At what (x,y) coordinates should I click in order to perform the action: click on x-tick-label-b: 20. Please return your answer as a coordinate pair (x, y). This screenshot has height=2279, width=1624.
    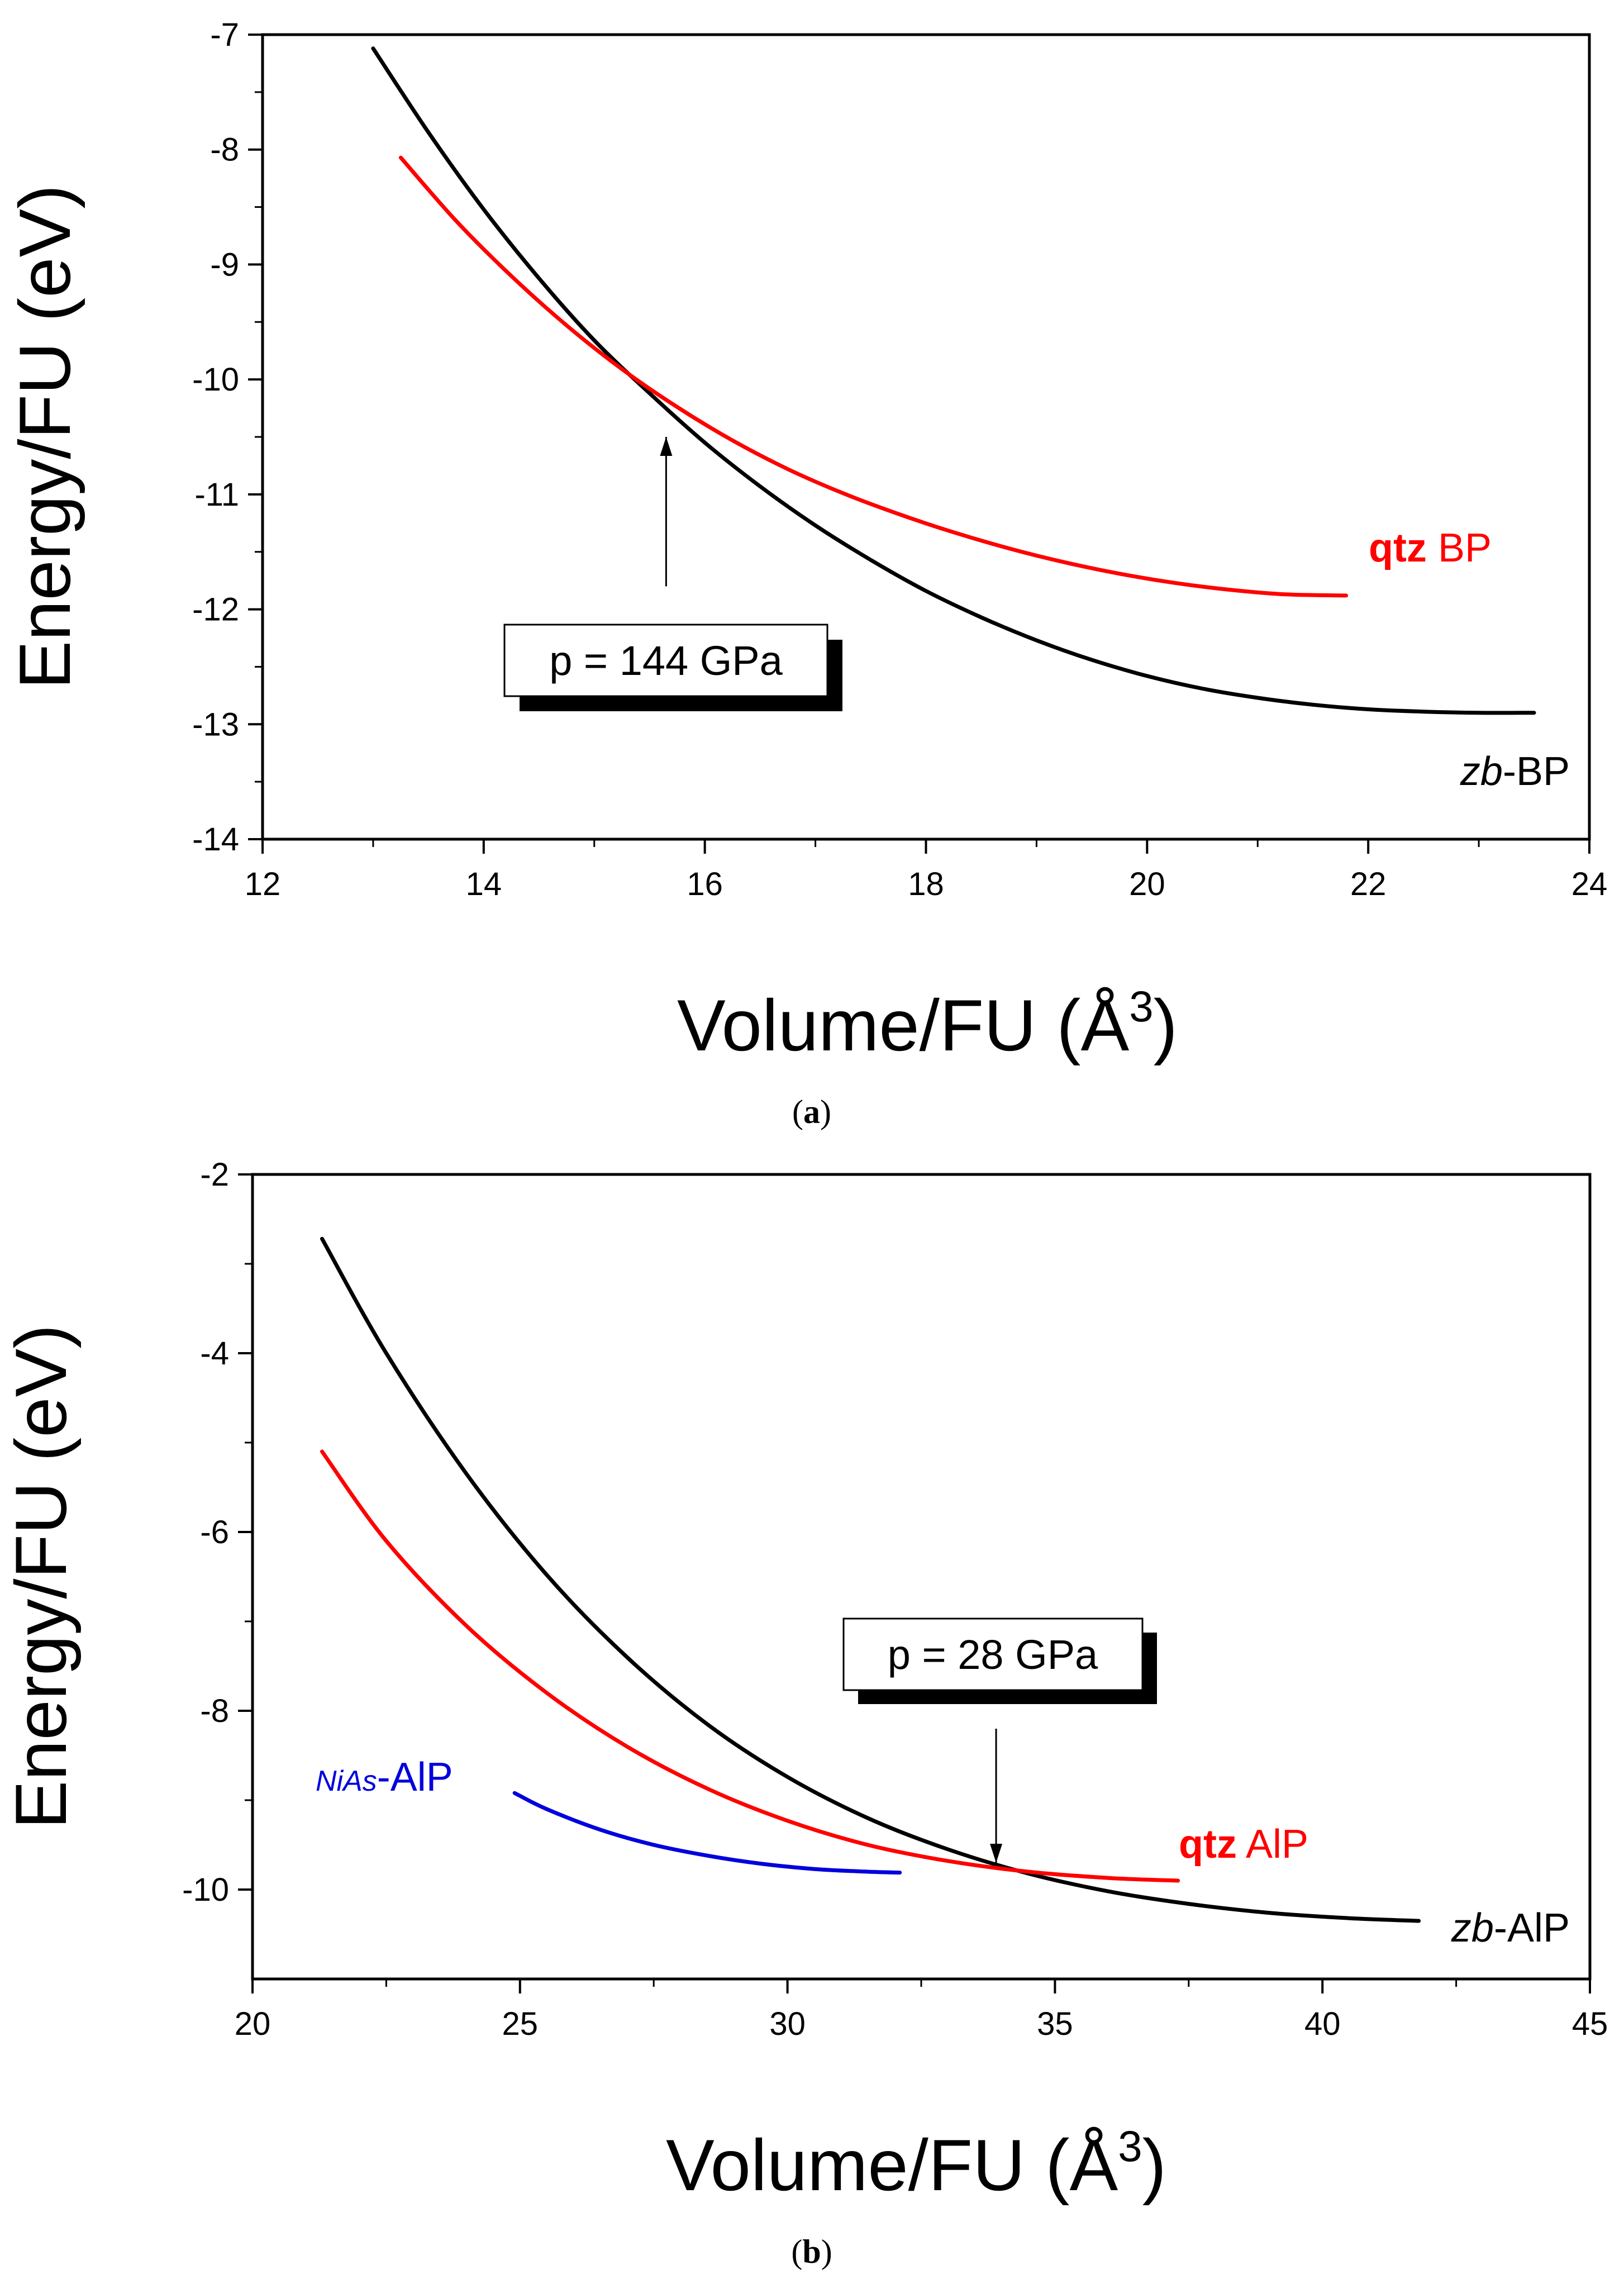
    Looking at the image, I should click on (253, 2024).